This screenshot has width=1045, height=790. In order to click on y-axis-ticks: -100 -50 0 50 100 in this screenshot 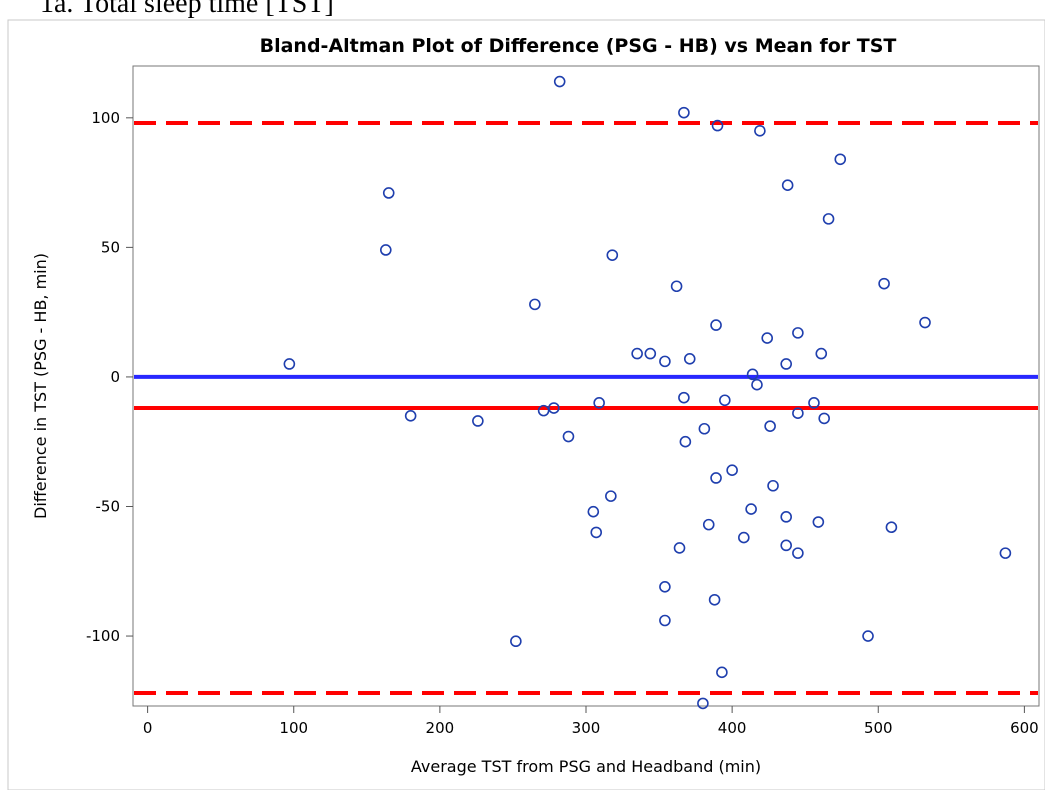, I will do `click(109, 377)`.